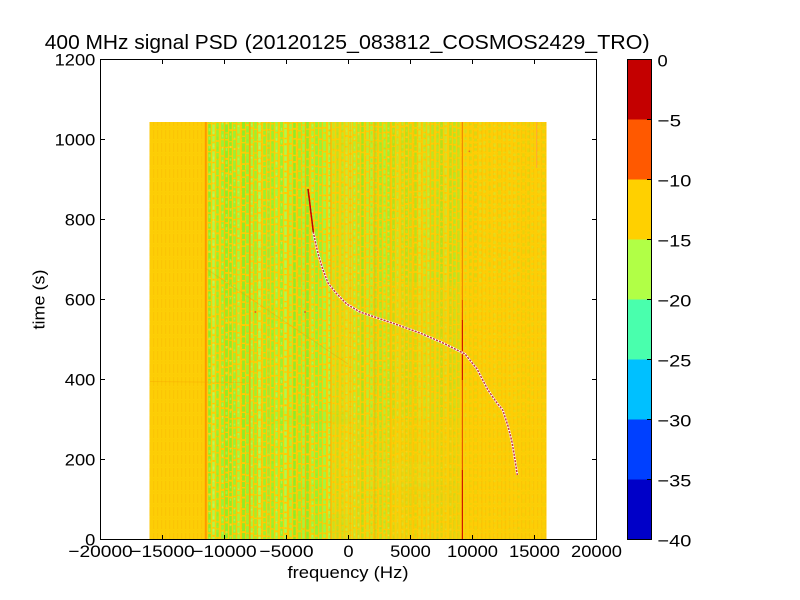  Describe the element at coordinates (675, 541) in the screenshot. I see `svg-text: −40` at that location.